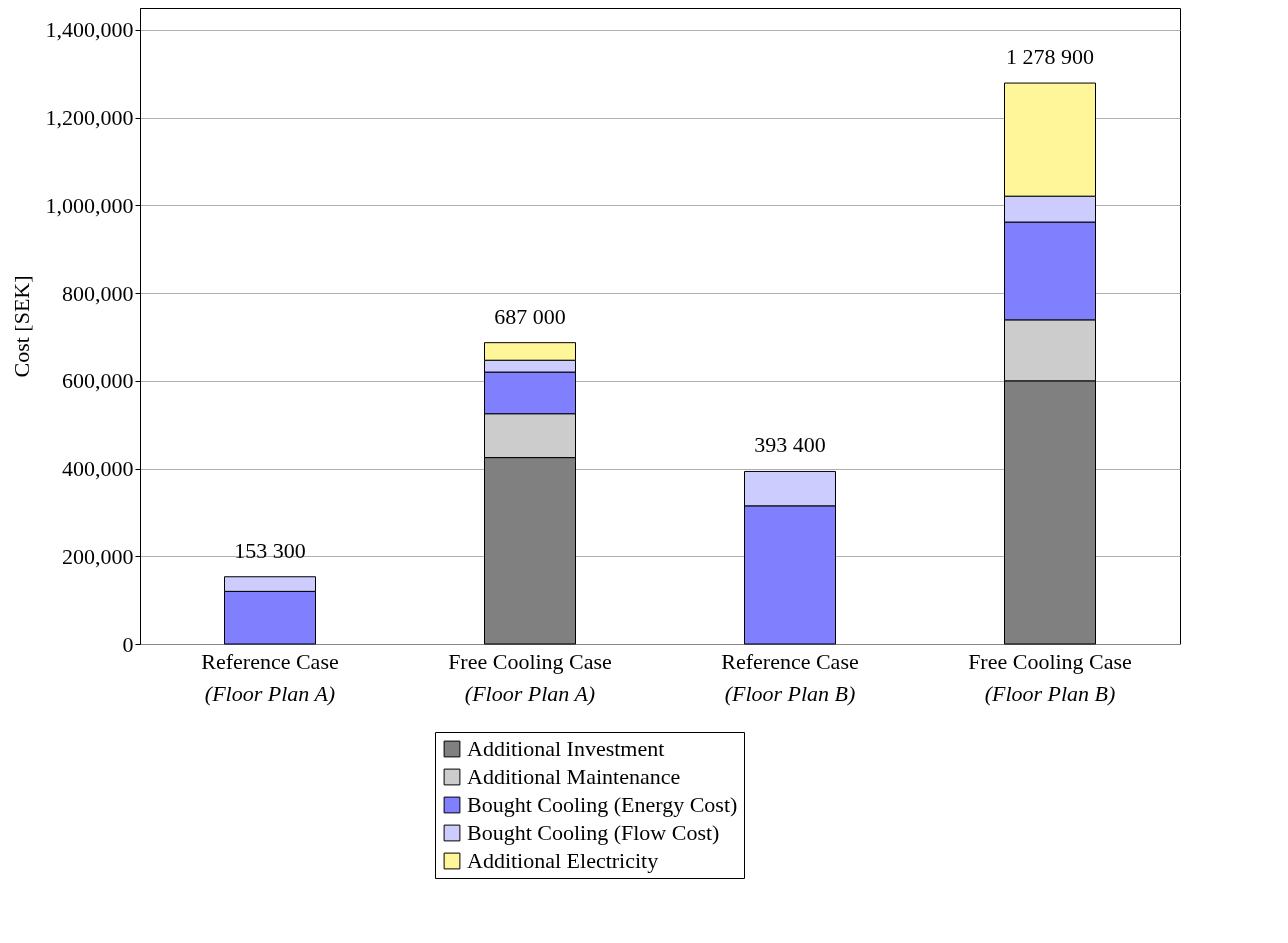 This screenshot has height=943, width=1288. Describe the element at coordinates (98, 556) in the screenshot. I see `y-tick-label: 200,000` at that location.